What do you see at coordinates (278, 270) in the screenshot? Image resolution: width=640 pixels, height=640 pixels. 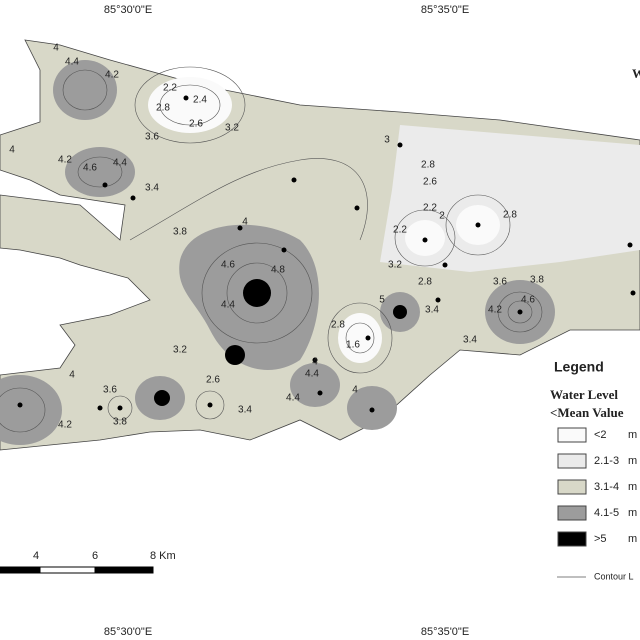 I see `contour-label: 4.8` at bounding box center [278, 270].